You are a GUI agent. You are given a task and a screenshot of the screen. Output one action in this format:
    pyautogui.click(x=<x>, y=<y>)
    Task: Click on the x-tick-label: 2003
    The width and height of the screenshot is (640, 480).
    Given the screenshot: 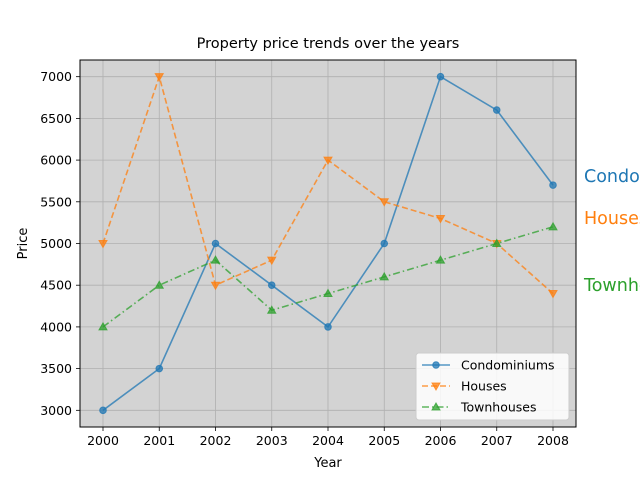 What is the action you would take?
    pyautogui.click(x=272, y=440)
    